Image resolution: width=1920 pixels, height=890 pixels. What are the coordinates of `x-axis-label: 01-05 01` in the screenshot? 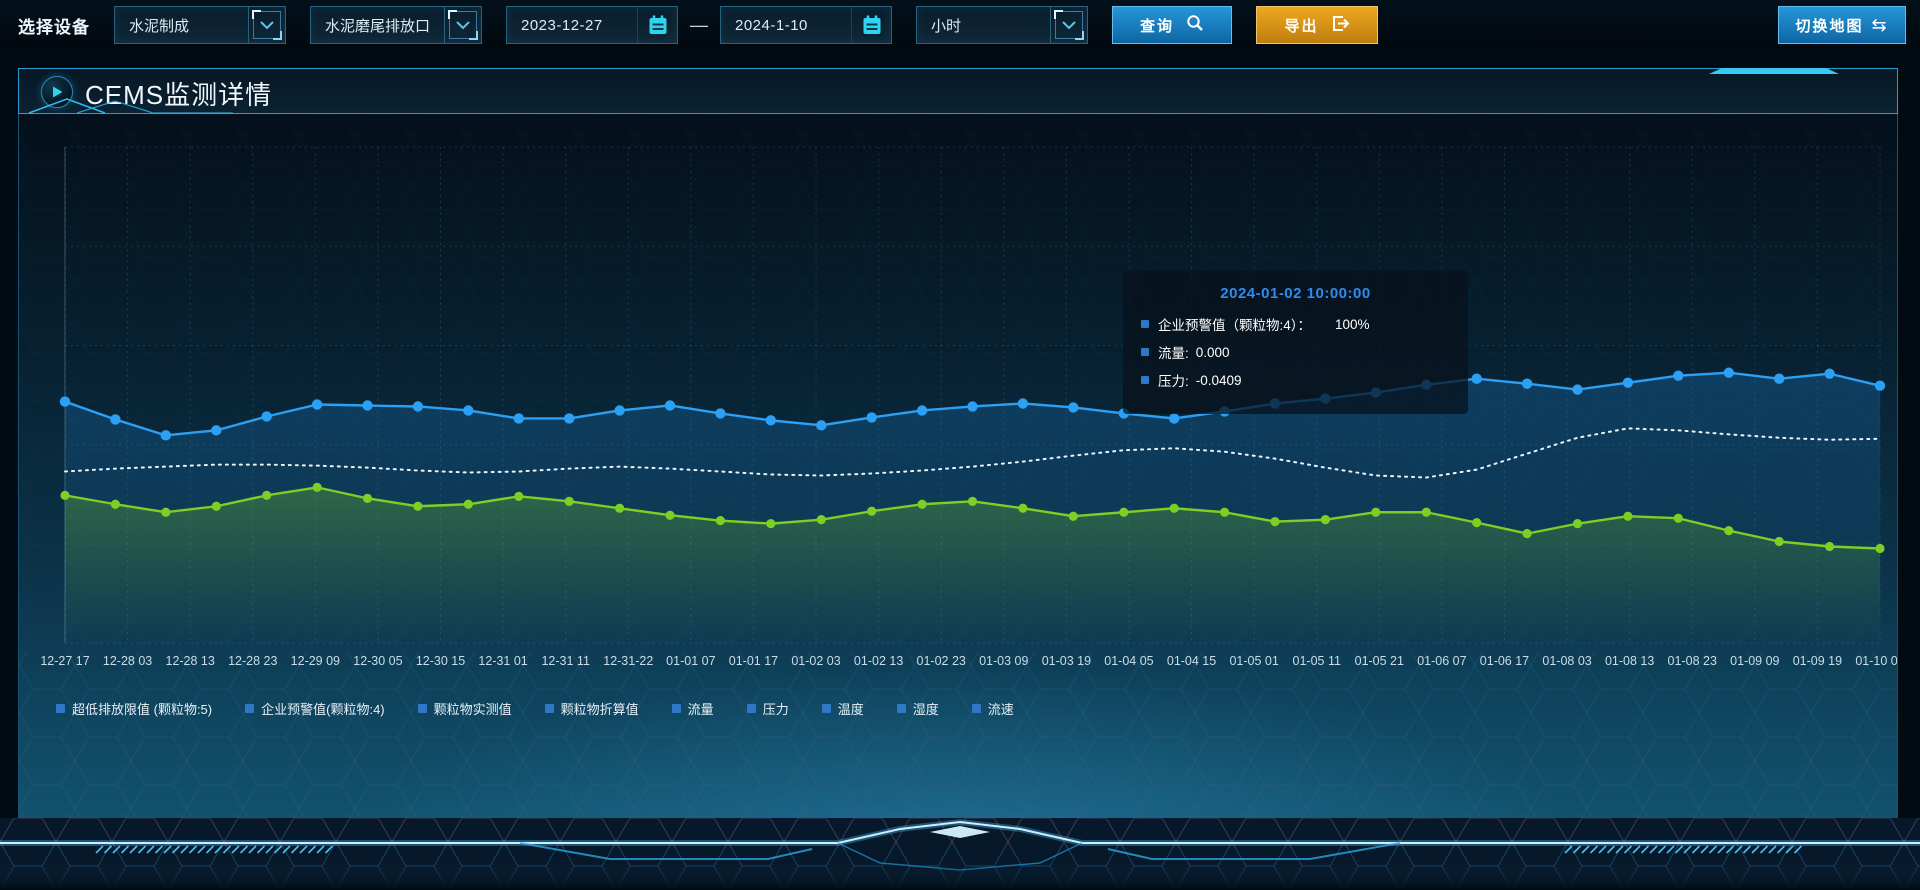 It's located at (1254, 661).